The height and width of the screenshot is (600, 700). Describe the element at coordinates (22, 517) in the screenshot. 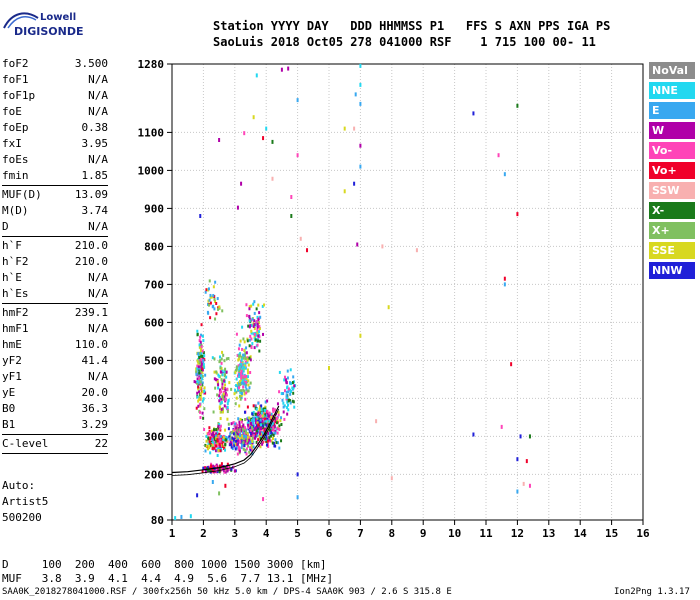

I see `code-label: 500200` at that location.